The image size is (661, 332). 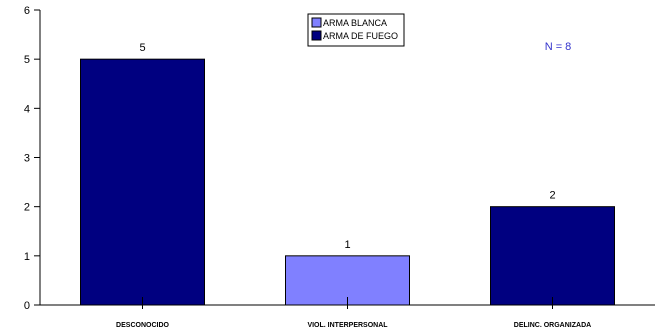 What do you see at coordinates (27, 257) in the screenshot?
I see `y-tick-label: 1` at bounding box center [27, 257].